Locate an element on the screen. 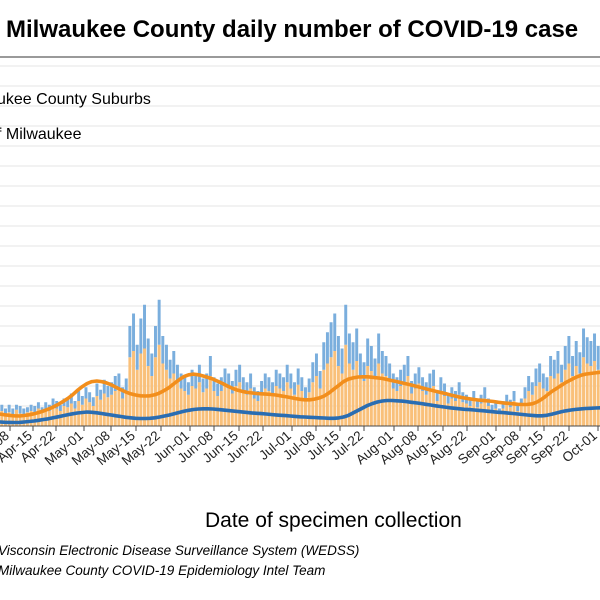 The image size is (600, 600). legend-label-city: f Milwaukee is located at coordinates (41, 134).